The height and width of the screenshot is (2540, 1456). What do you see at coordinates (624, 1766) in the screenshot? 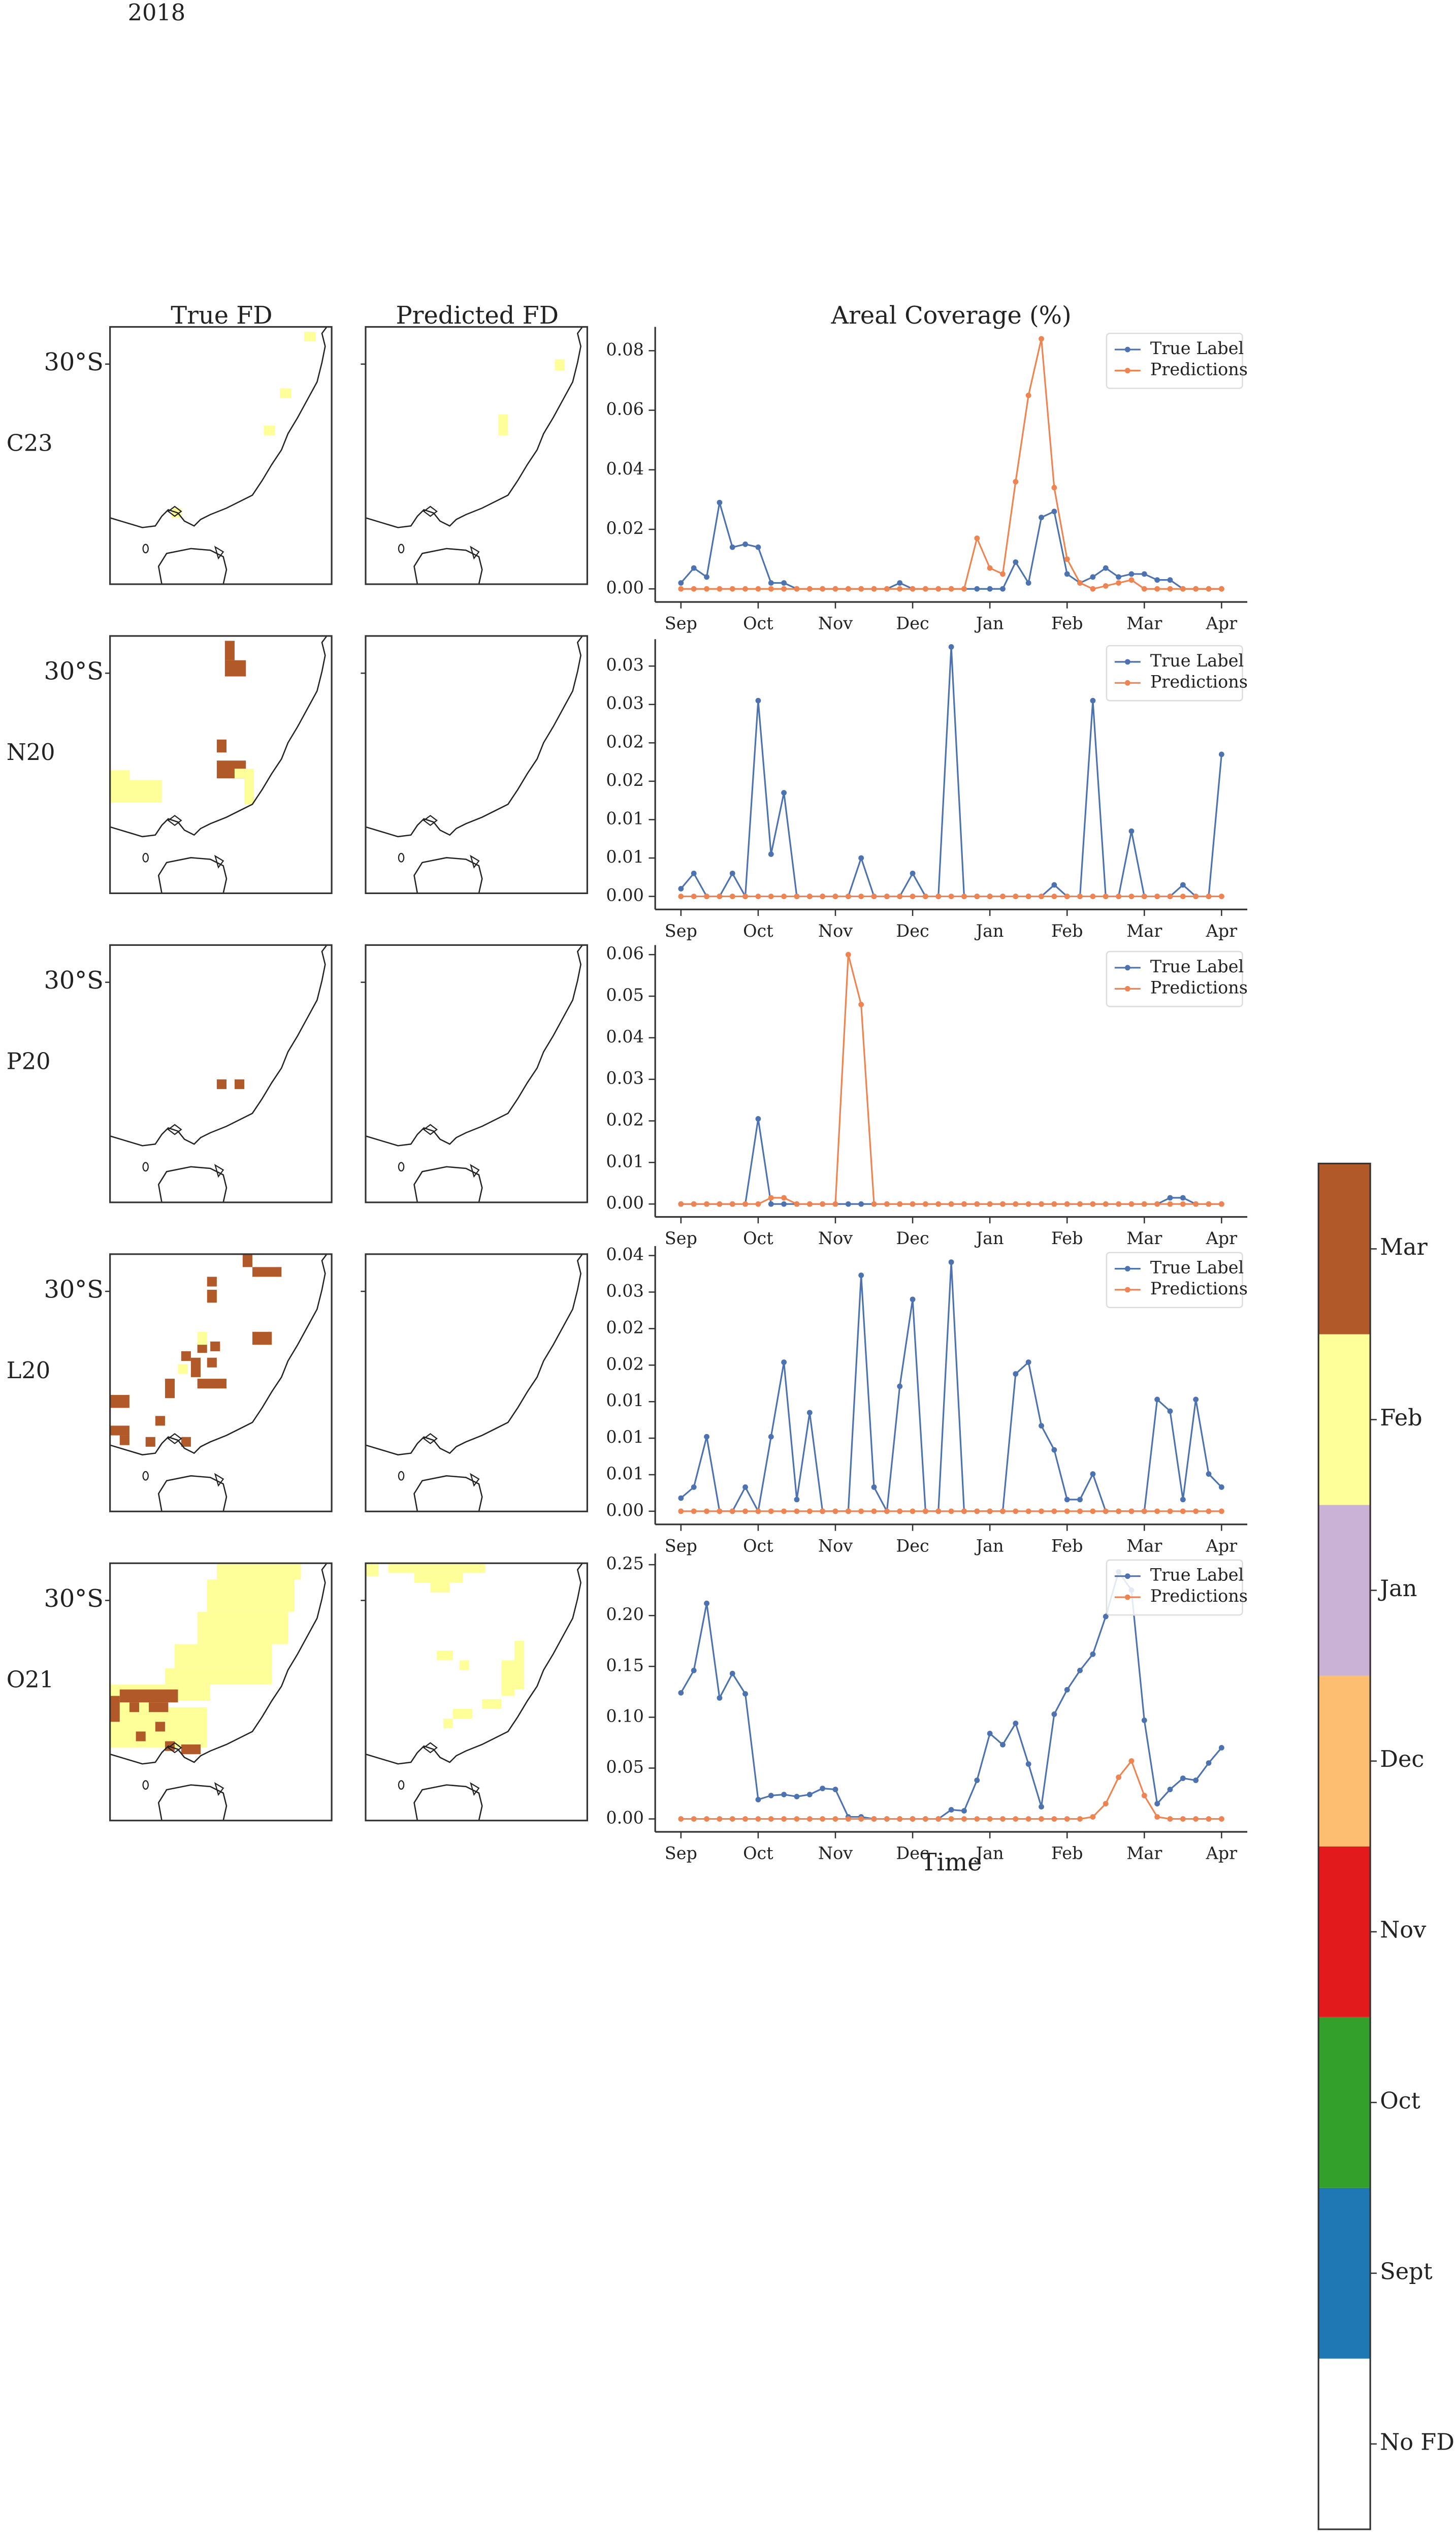
I see `y-tick-label: 0.05` at bounding box center [624, 1766].